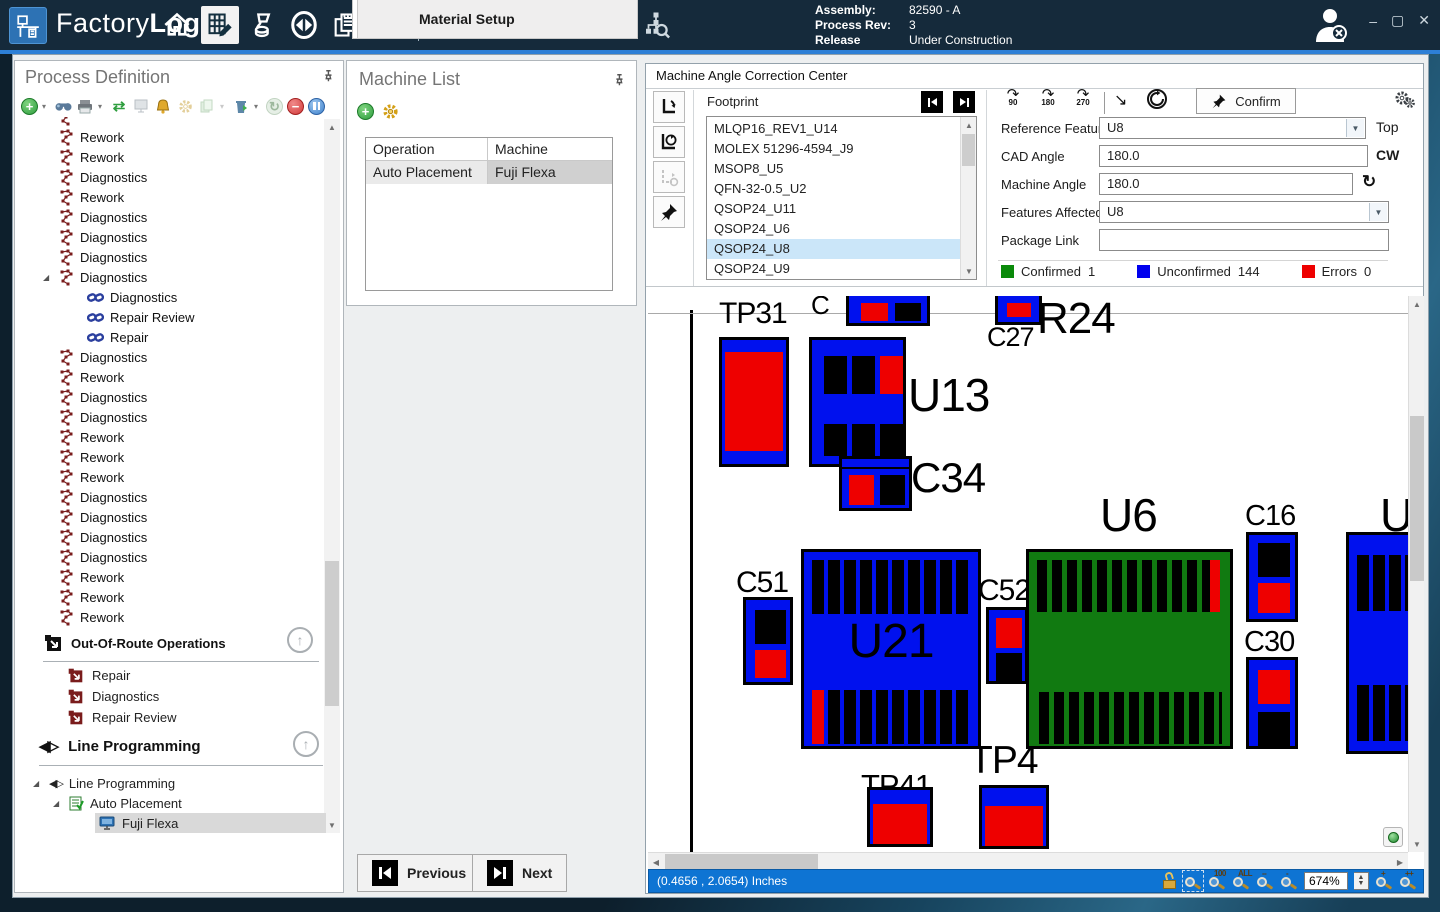  I want to click on cad-angle-input: 180.0, so click(1233, 156).